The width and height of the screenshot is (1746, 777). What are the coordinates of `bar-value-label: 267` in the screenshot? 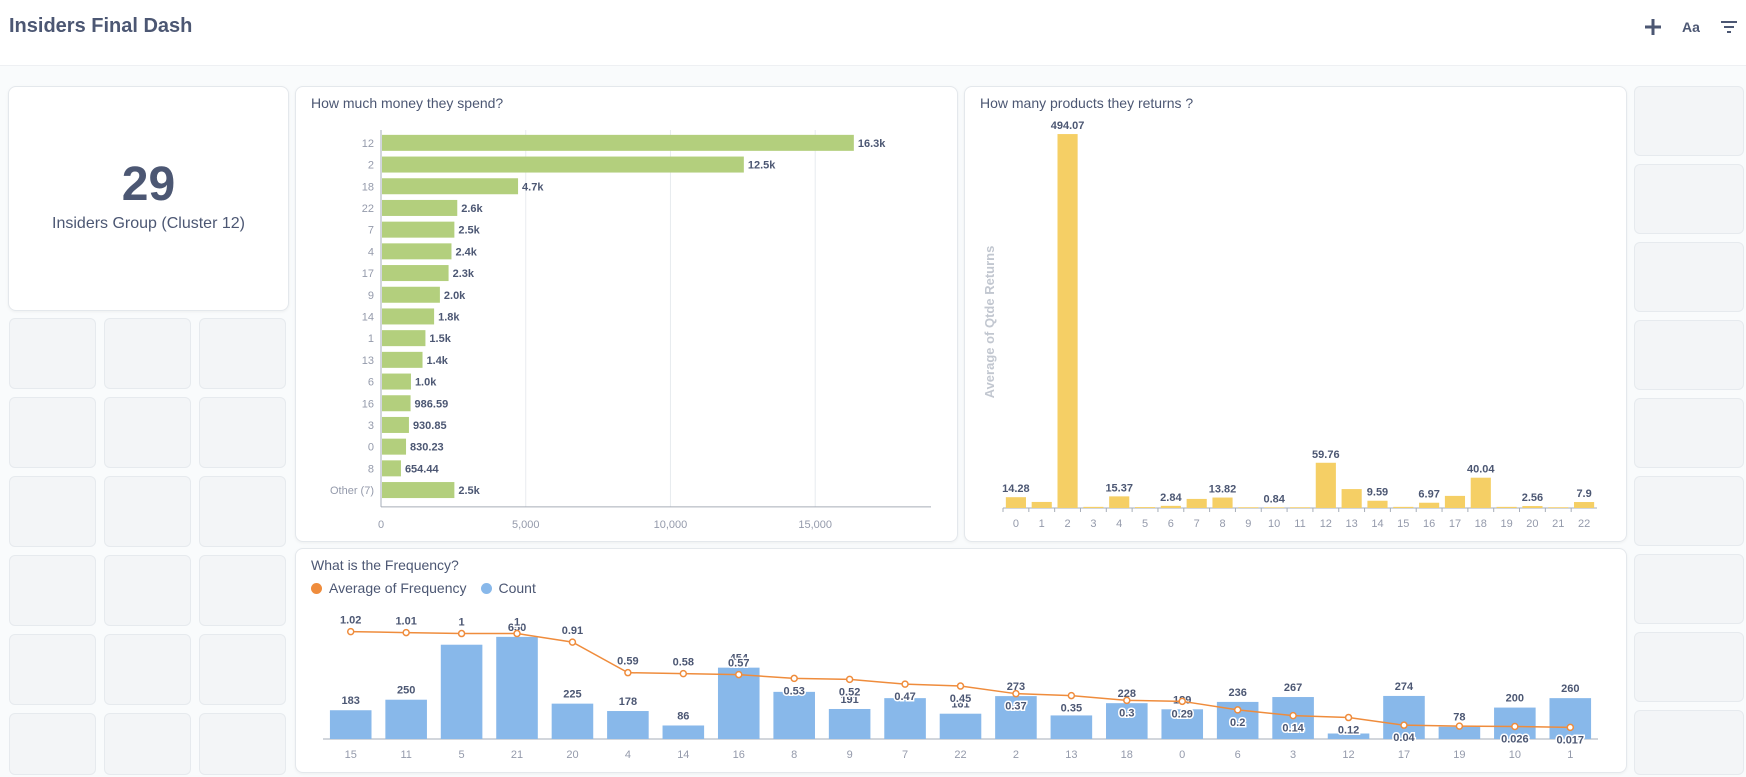 It's located at (1293, 688).